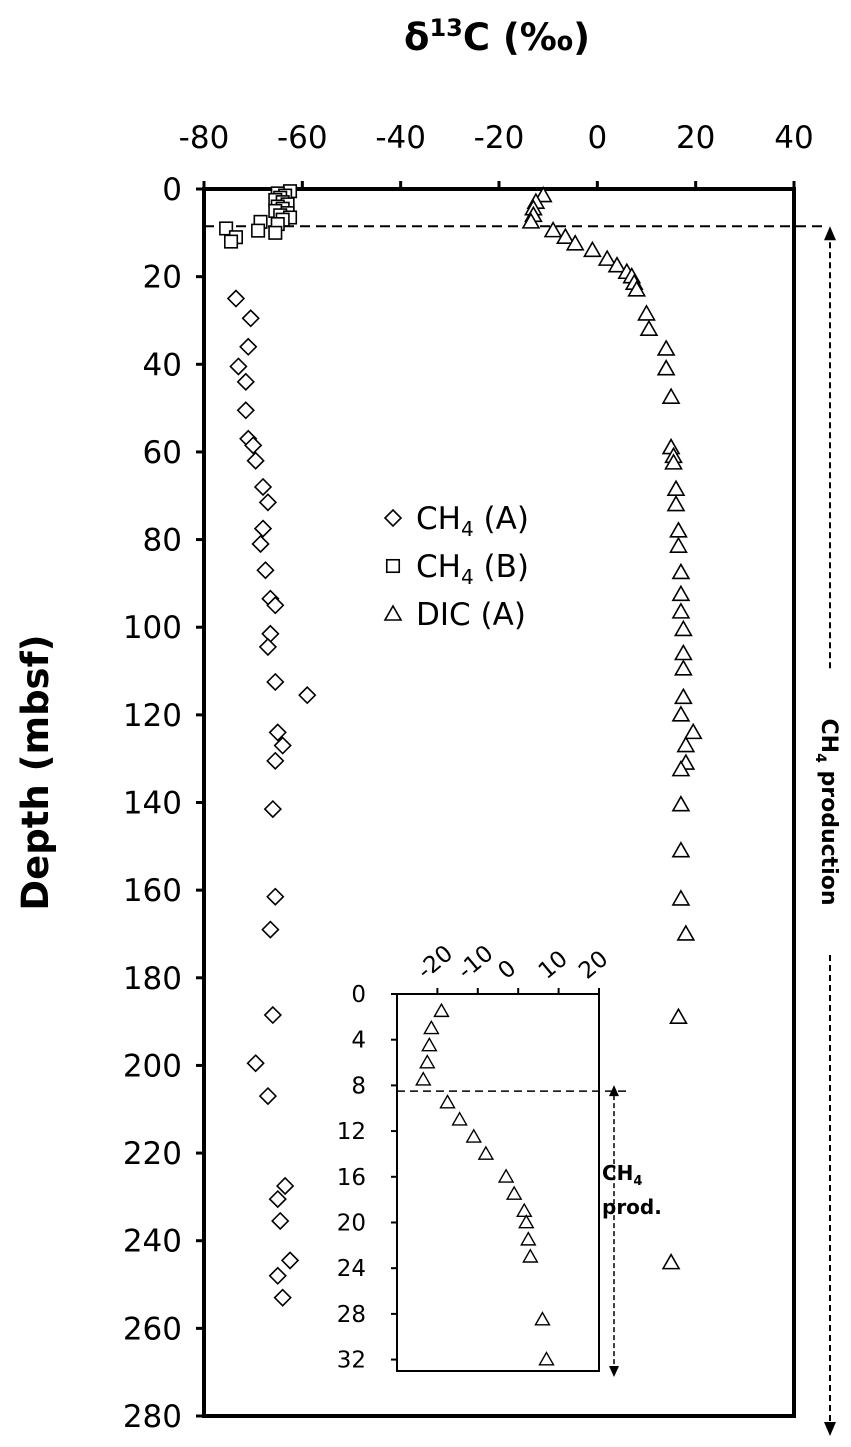 The width and height of the screenshot is (851, 1447). Describe the element at coordinates (35, 772) in the screenshot. I see `y-axis-label: Depth (mbsf)` at that location.